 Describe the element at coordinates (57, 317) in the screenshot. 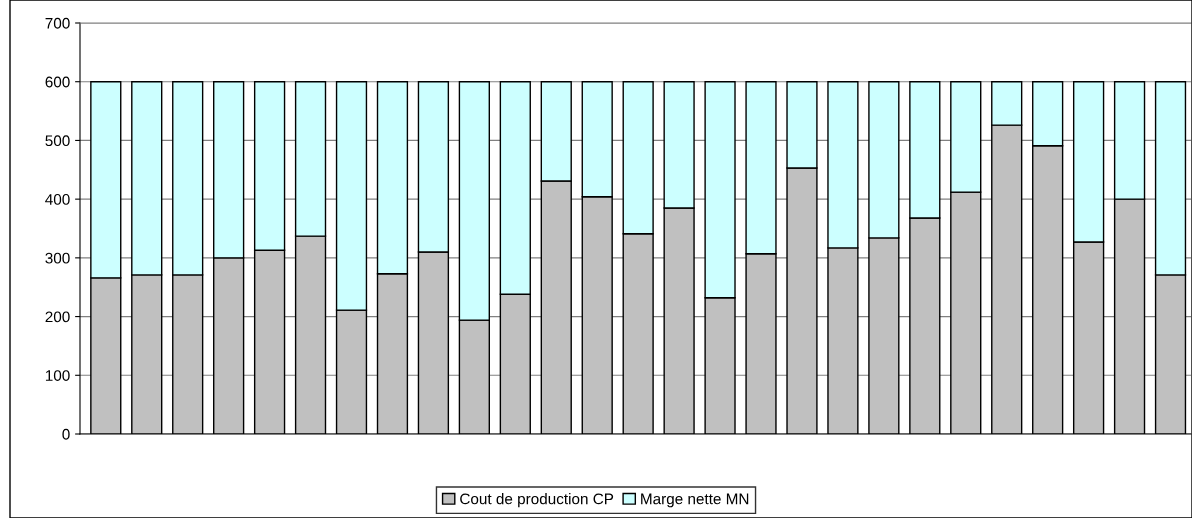

I see `y-tick-label: 200` at that location.